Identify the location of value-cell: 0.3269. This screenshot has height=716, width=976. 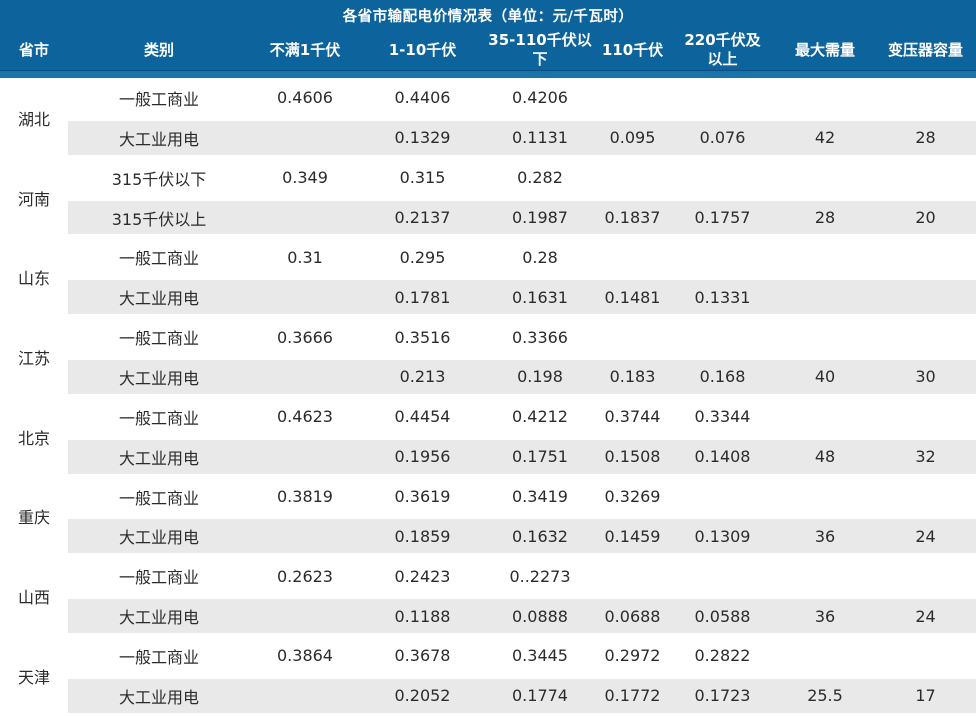
(632, 496).